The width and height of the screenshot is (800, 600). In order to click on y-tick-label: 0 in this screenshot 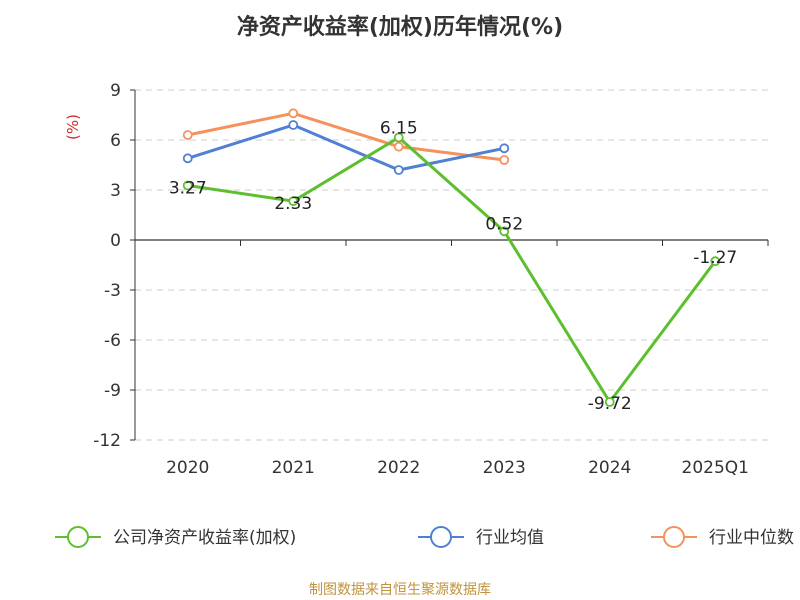, I will do `click(115, 241)`.